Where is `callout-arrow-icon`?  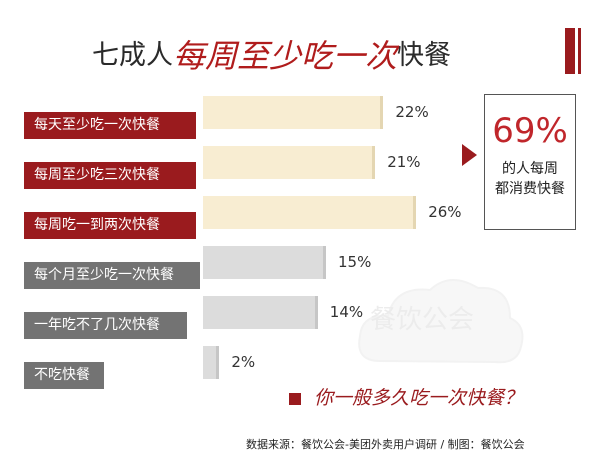
callout-arrow-icon is located at coordinates (469, 155).